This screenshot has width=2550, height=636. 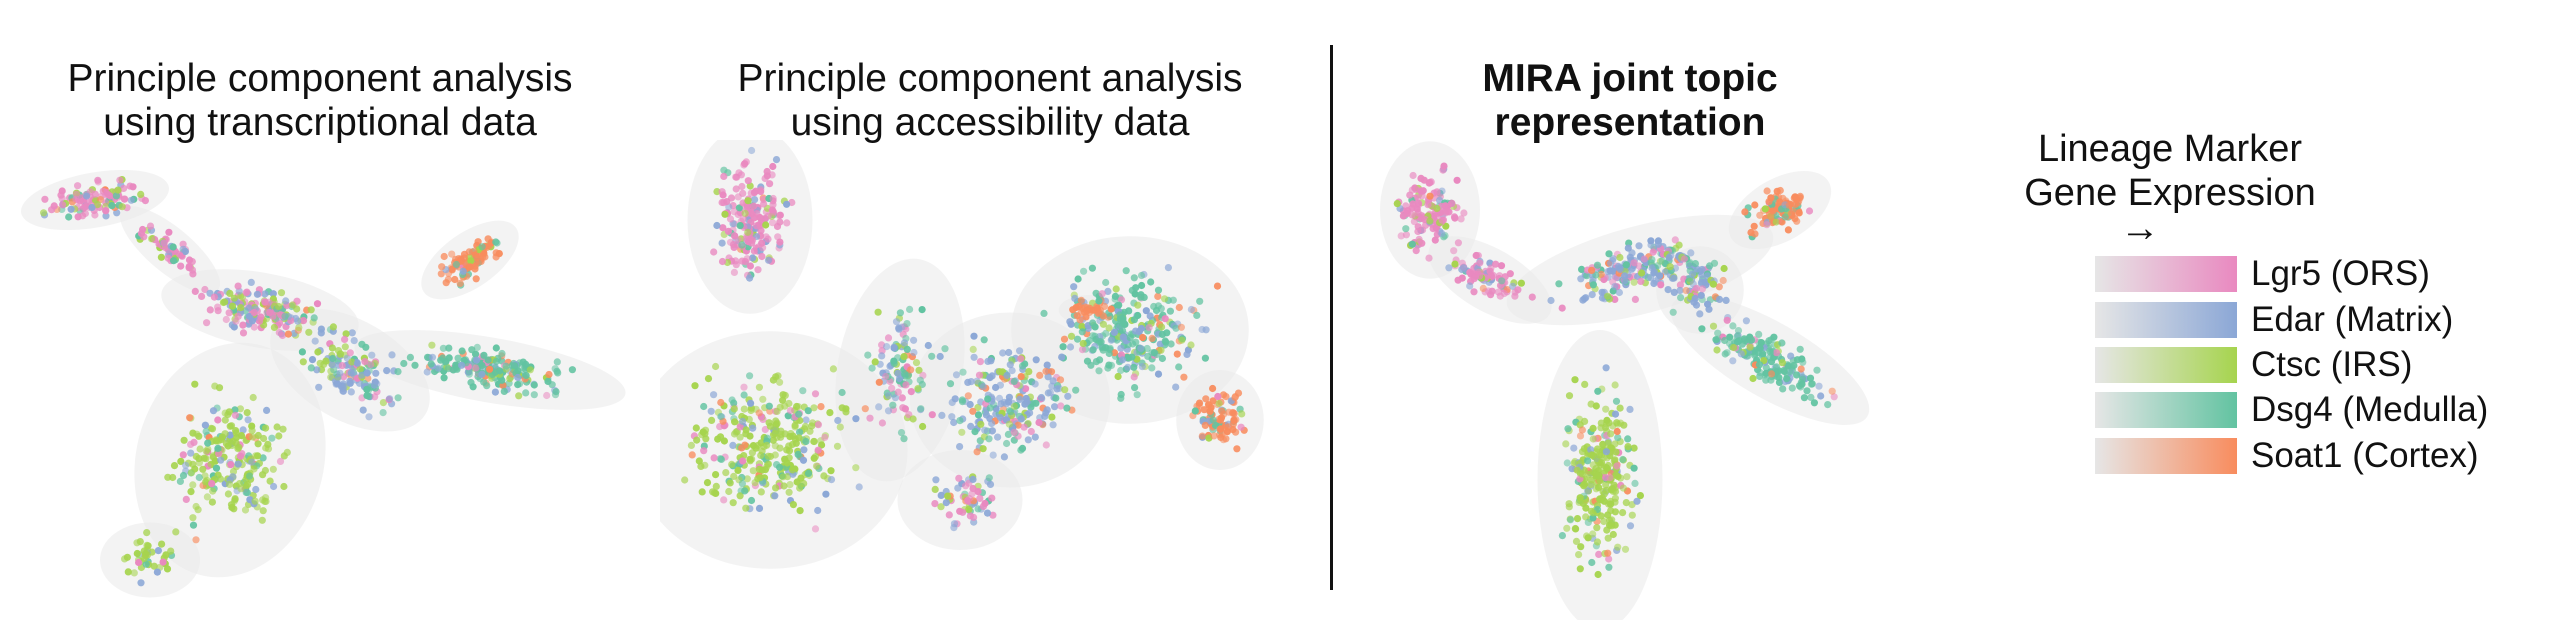 I want to click on legend-item-label: Dsg4 (Medulla), so click(x=2369, y=410).